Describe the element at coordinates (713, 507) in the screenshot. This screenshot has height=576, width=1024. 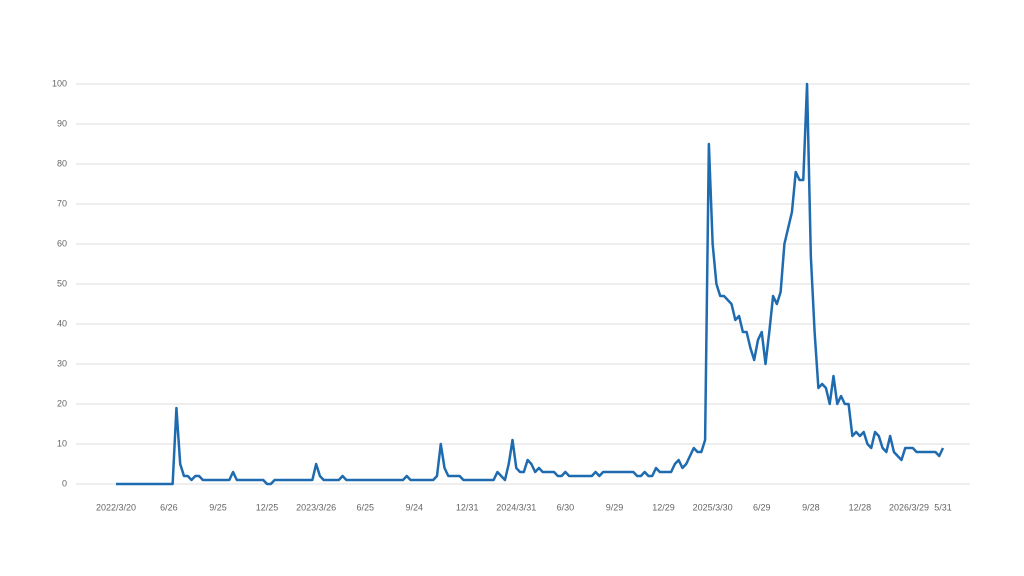
I see `x-tick-label: 2025/3/30` at that location.